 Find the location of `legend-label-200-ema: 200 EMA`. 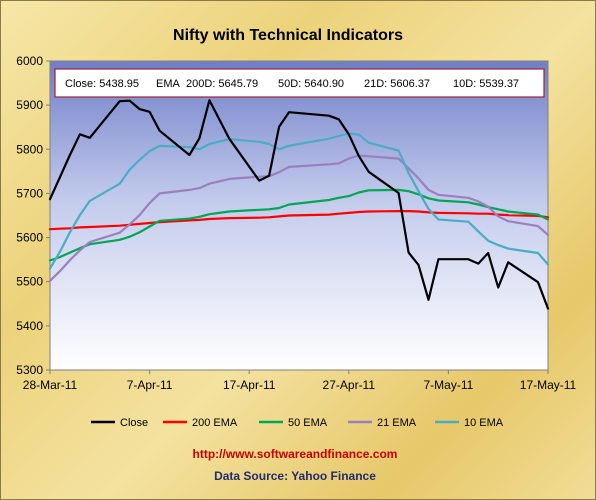

legend-label-200-ema: 200 EMA is located at coordinates (215, 423).